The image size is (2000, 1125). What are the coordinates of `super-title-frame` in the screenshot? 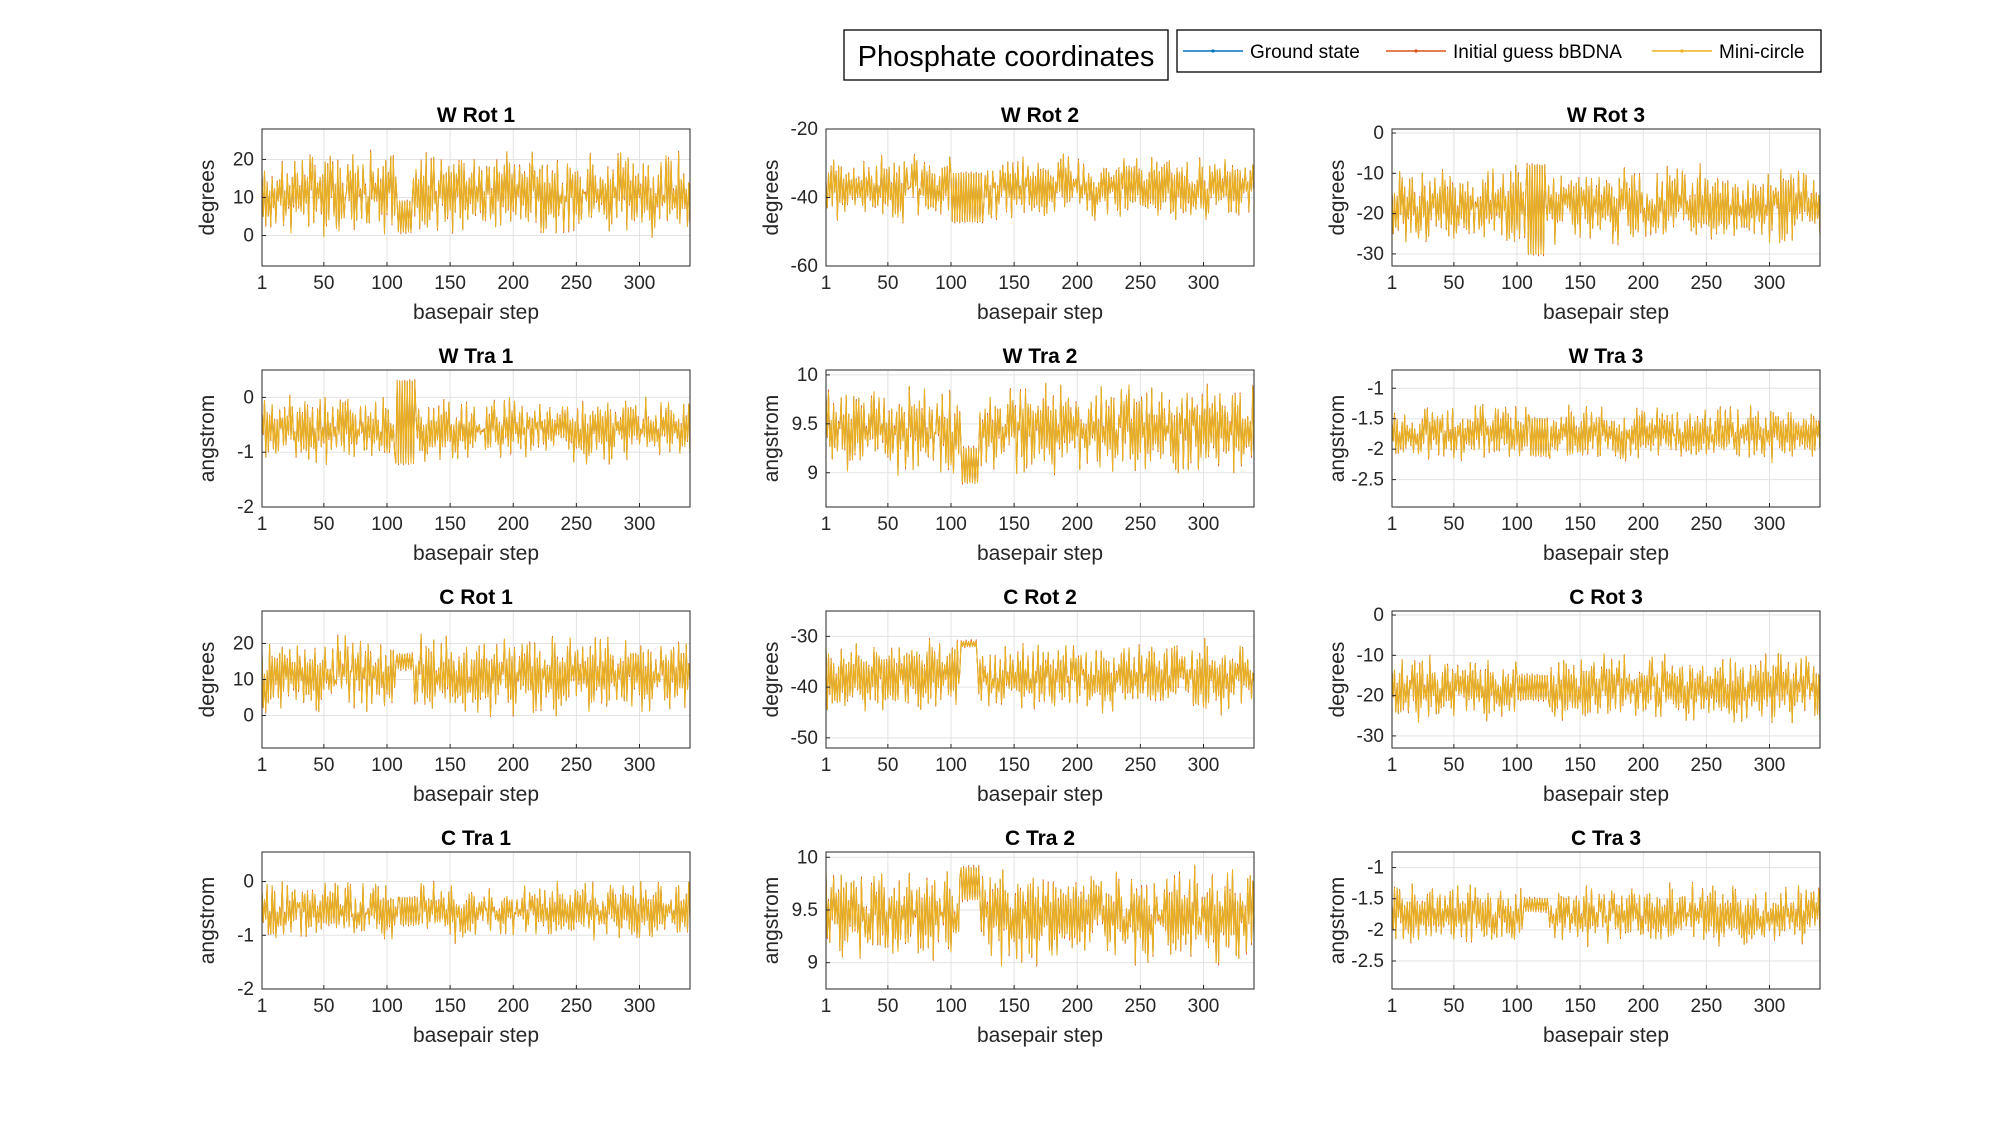 It's located at (1006, 55).